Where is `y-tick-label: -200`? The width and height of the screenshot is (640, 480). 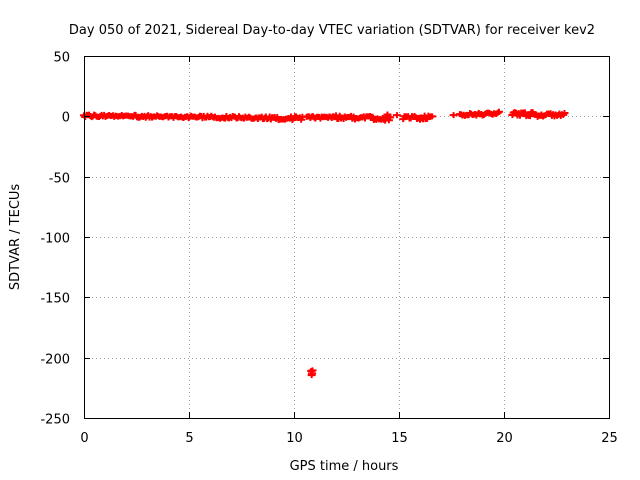
y-tick-label: -200 is located at coordinates (55, 360).